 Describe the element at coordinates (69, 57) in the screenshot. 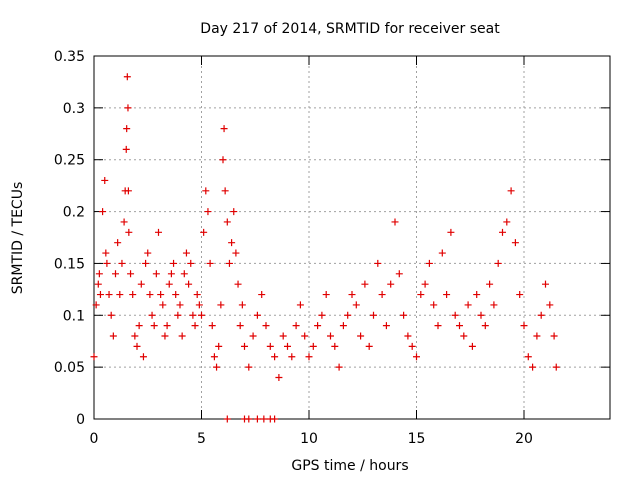

I see `y-tick-label: 0.35` at that location.